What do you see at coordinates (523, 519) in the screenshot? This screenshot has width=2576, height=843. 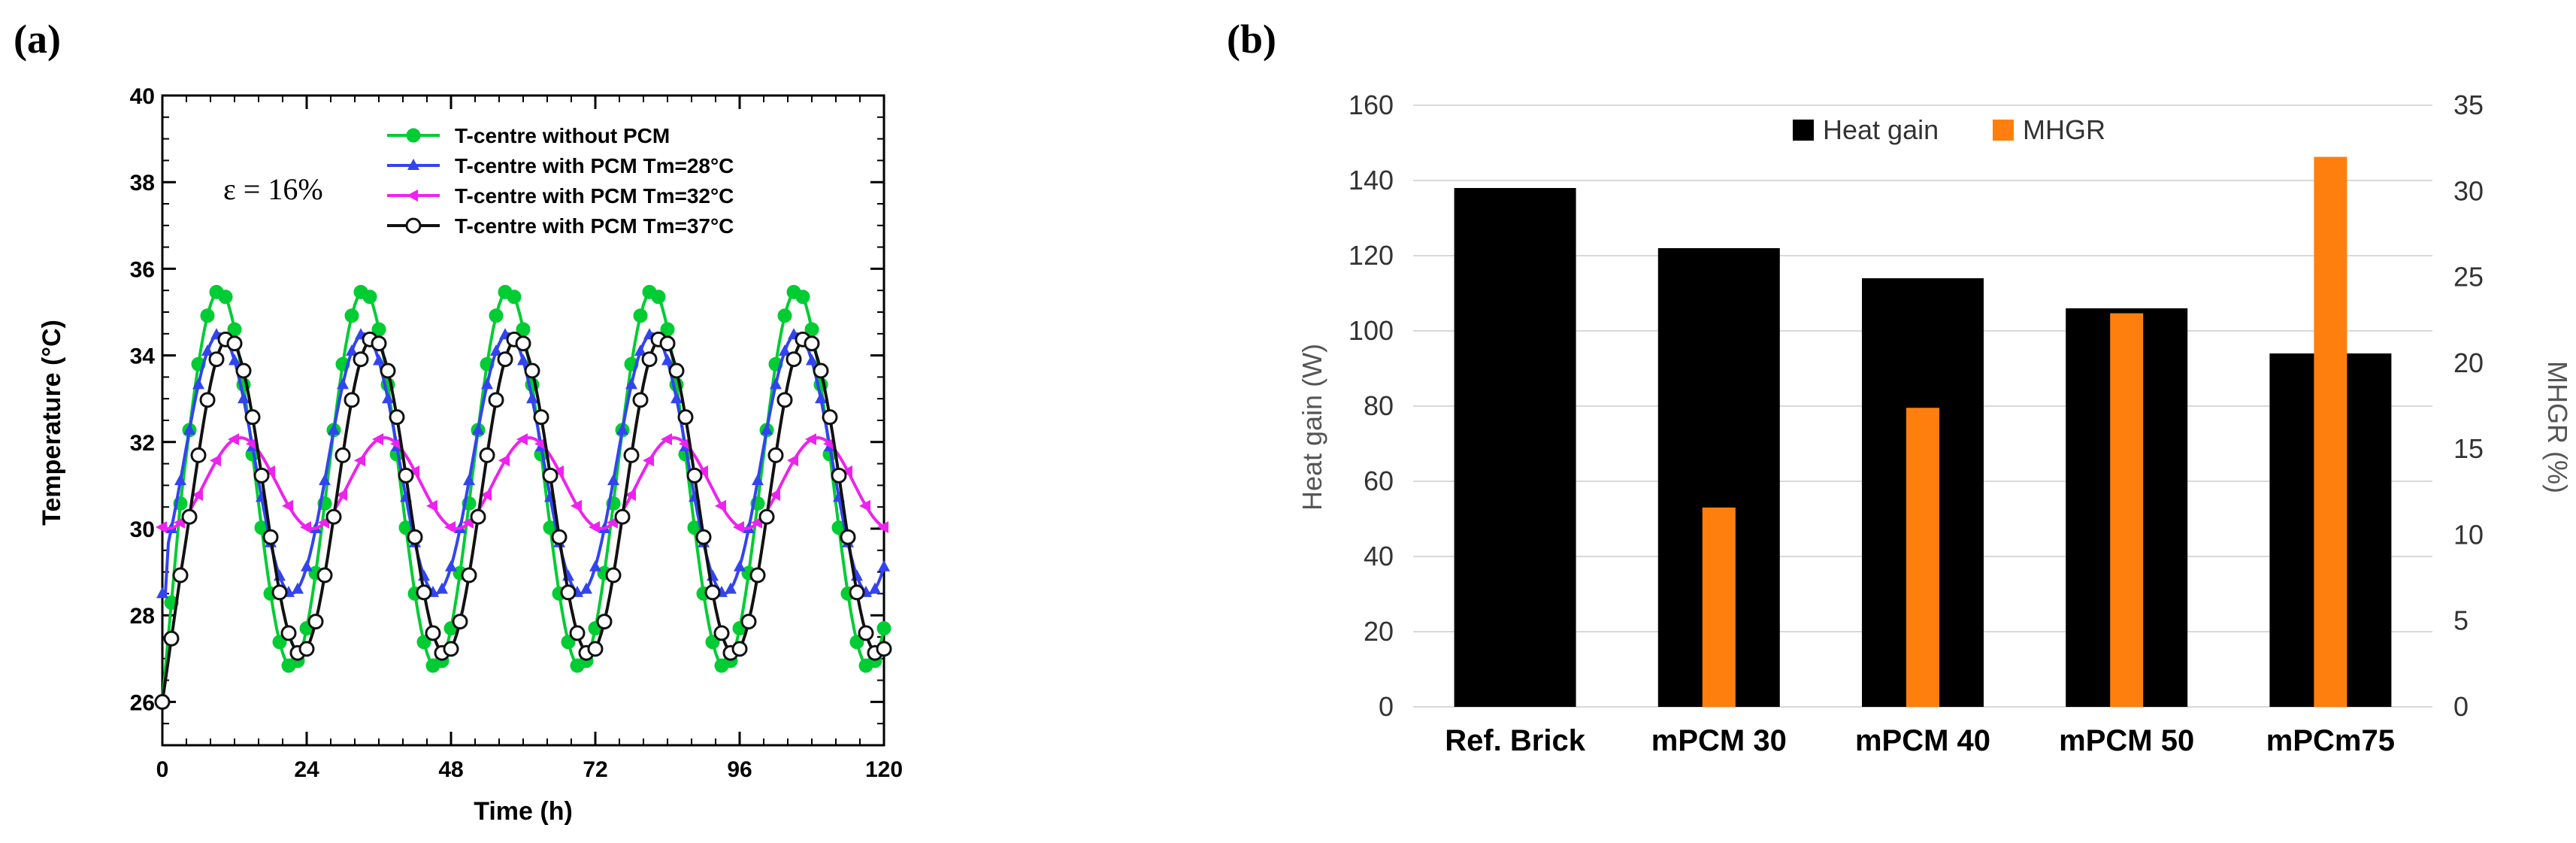 I see `series-line` at bounding box center [523, 519].